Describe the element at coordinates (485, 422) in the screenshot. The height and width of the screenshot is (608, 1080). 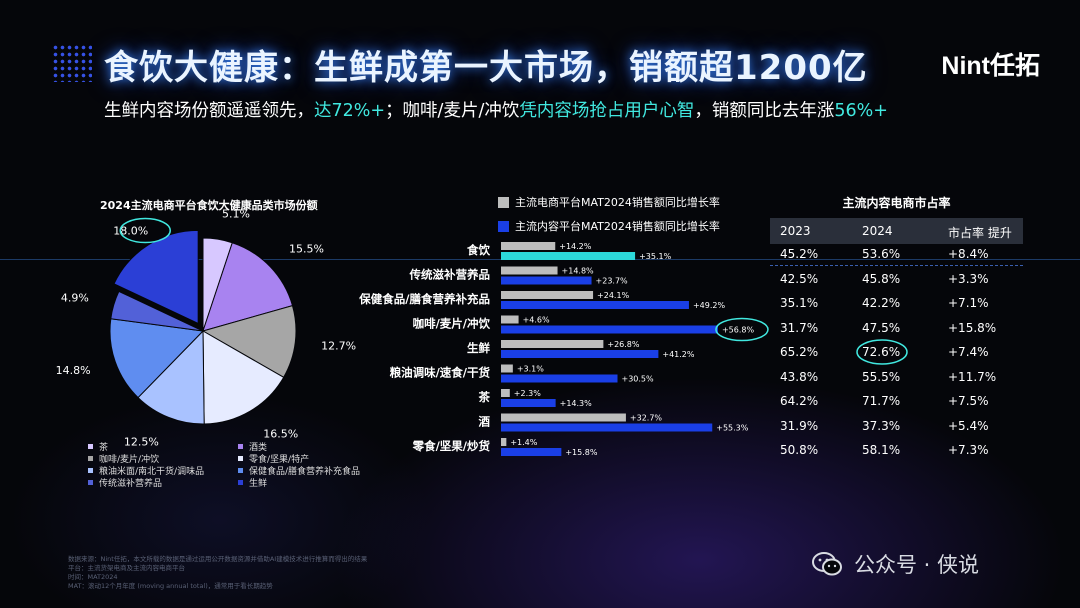
I see `bar-category-label: 酒` at that location.